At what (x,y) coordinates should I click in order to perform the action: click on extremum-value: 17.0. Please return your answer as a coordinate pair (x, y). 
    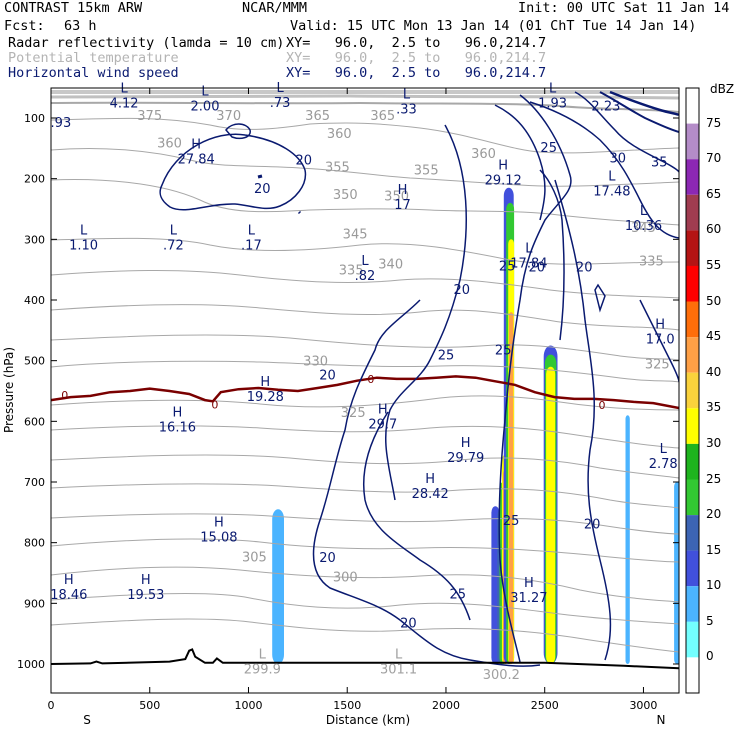
    Looking at the image, I should click on (660, 340).